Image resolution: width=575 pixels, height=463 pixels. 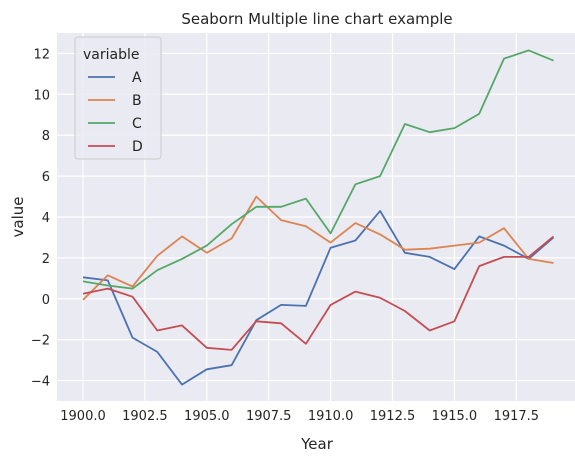 What do you see at coordinates (455, 416) in the screenshot?
I see `x-tick-label: 1915.0` at bounding box center [455, 416].